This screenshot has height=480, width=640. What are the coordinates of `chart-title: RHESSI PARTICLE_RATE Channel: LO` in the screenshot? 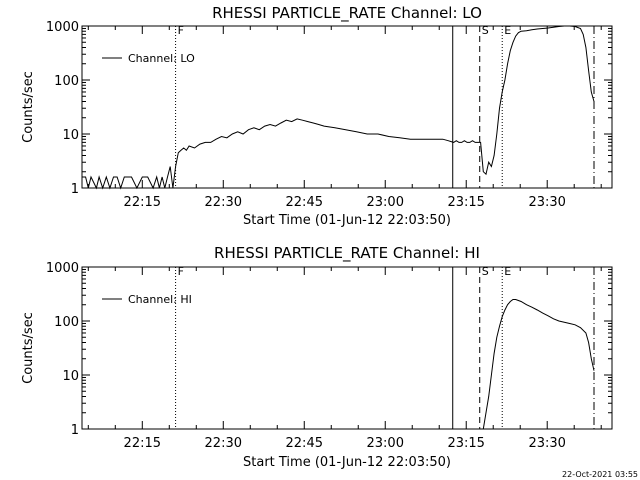 It's located at (347, 13).